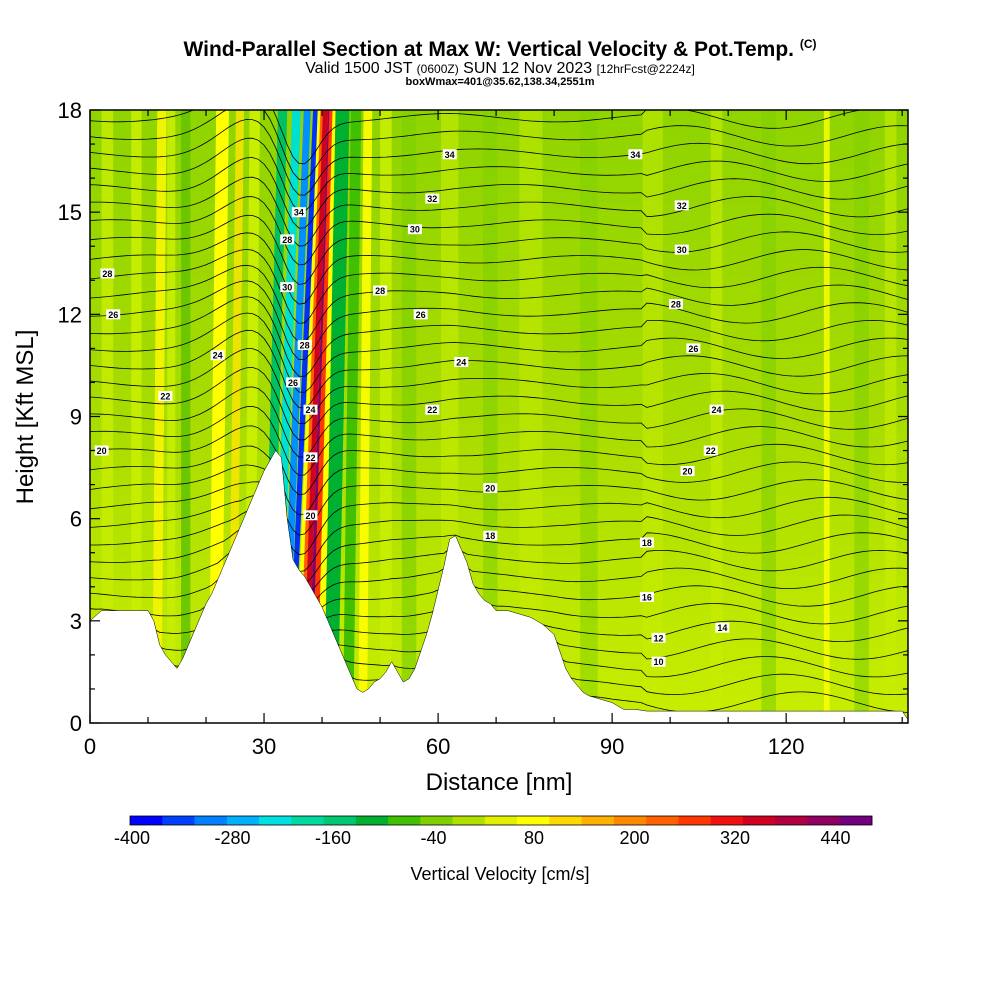  Describe the element at coordinates (333, 838) in the screenshot. I see `colorbar-label: -160` at that location.